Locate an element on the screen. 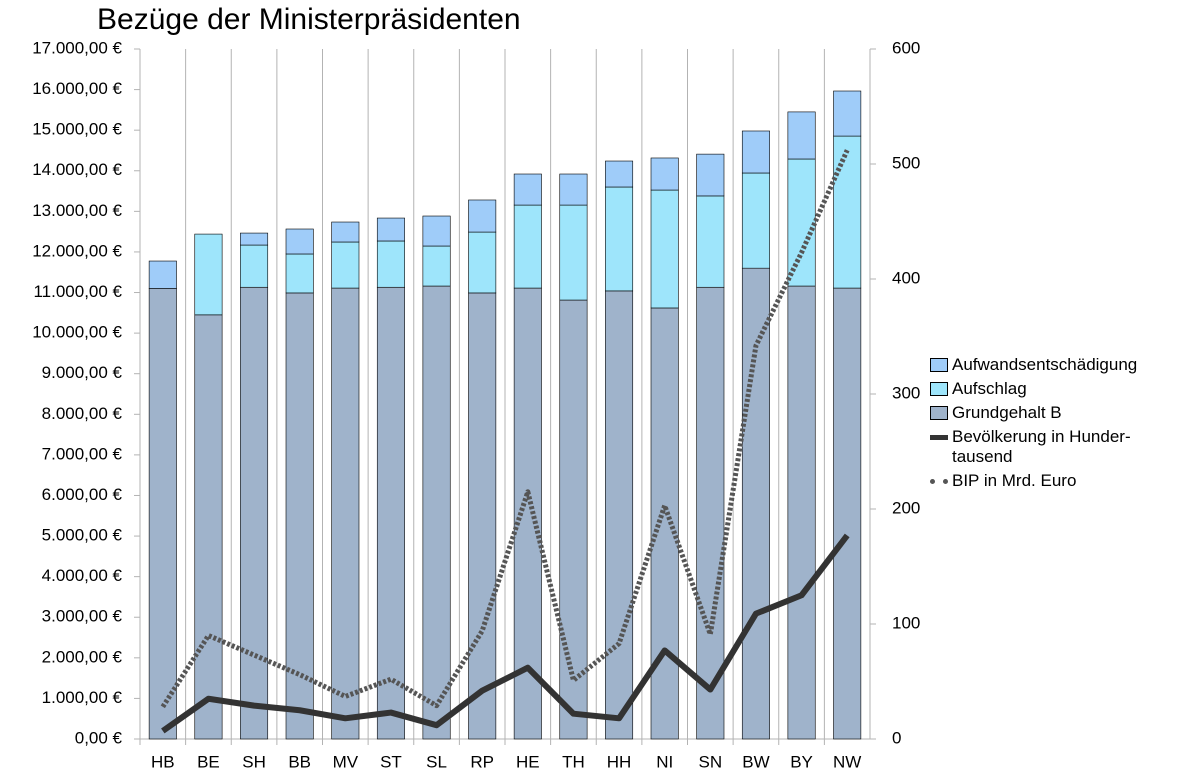  legend-item: Bevölkerung in Hunder-tausend is located at coordinates (1057, 447).